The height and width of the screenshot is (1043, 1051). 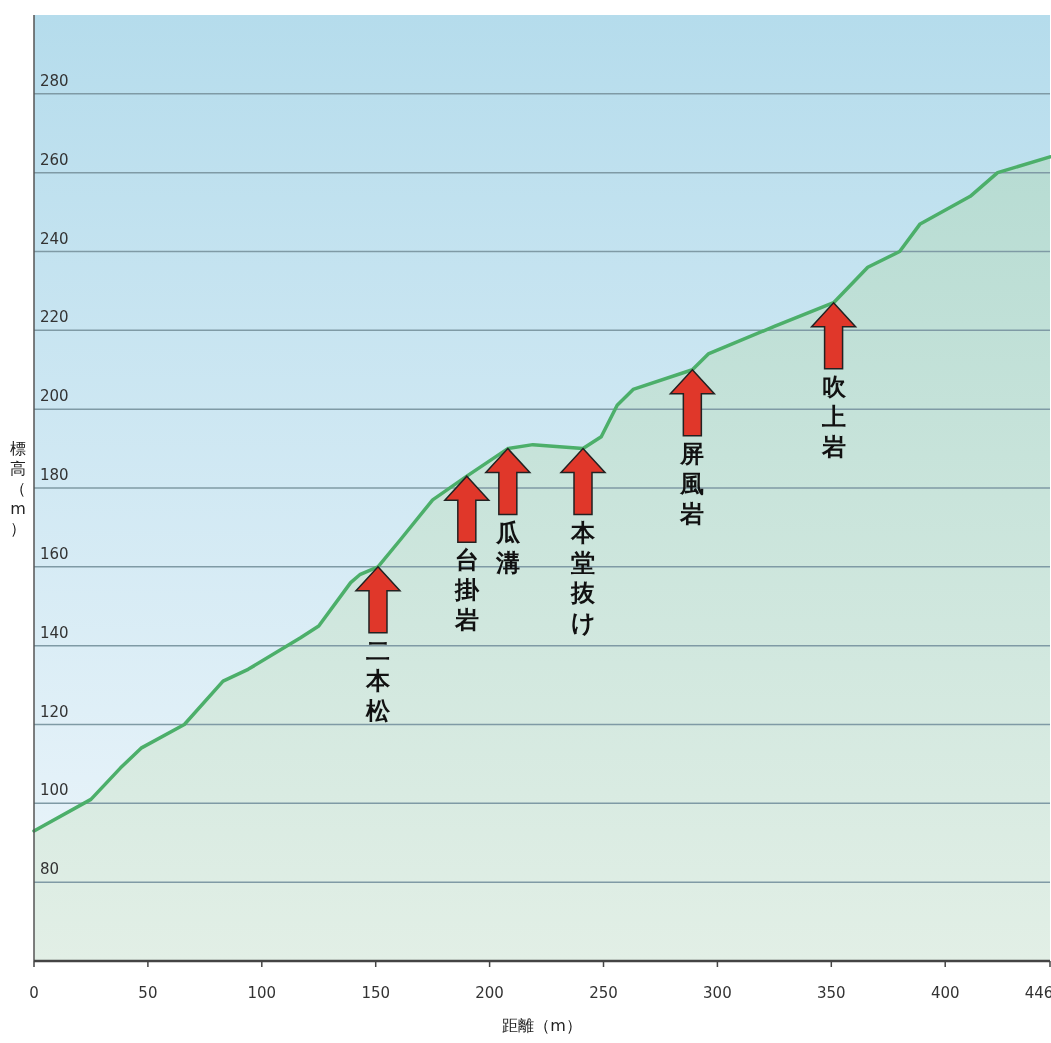 I want to click on annotation: 本堂抜け, so click(x=583, y=577).